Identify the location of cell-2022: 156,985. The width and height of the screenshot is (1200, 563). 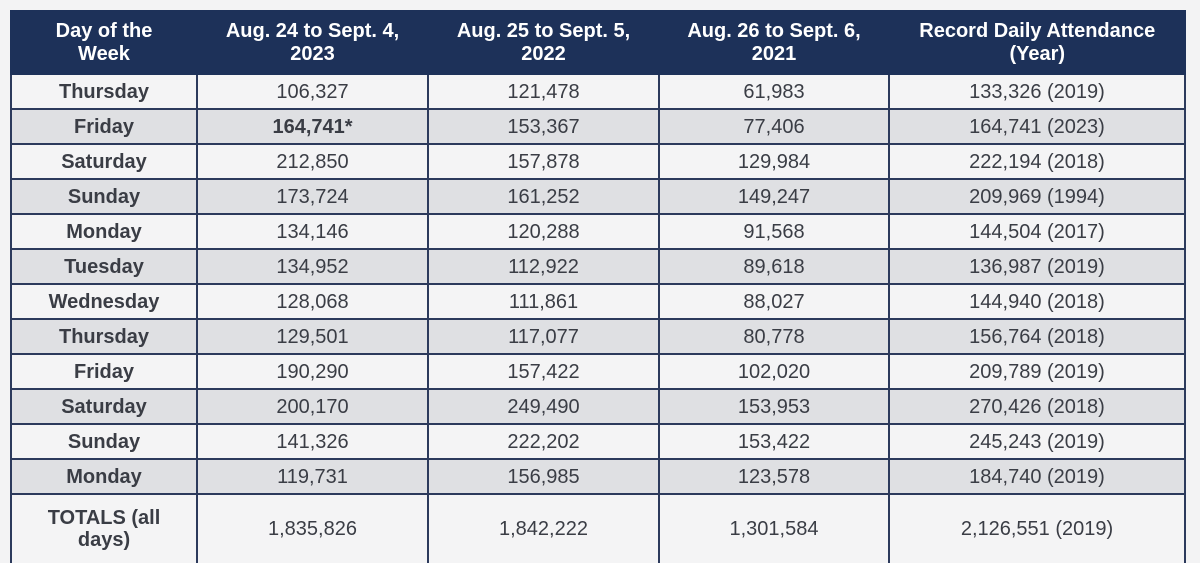
(543, 476).